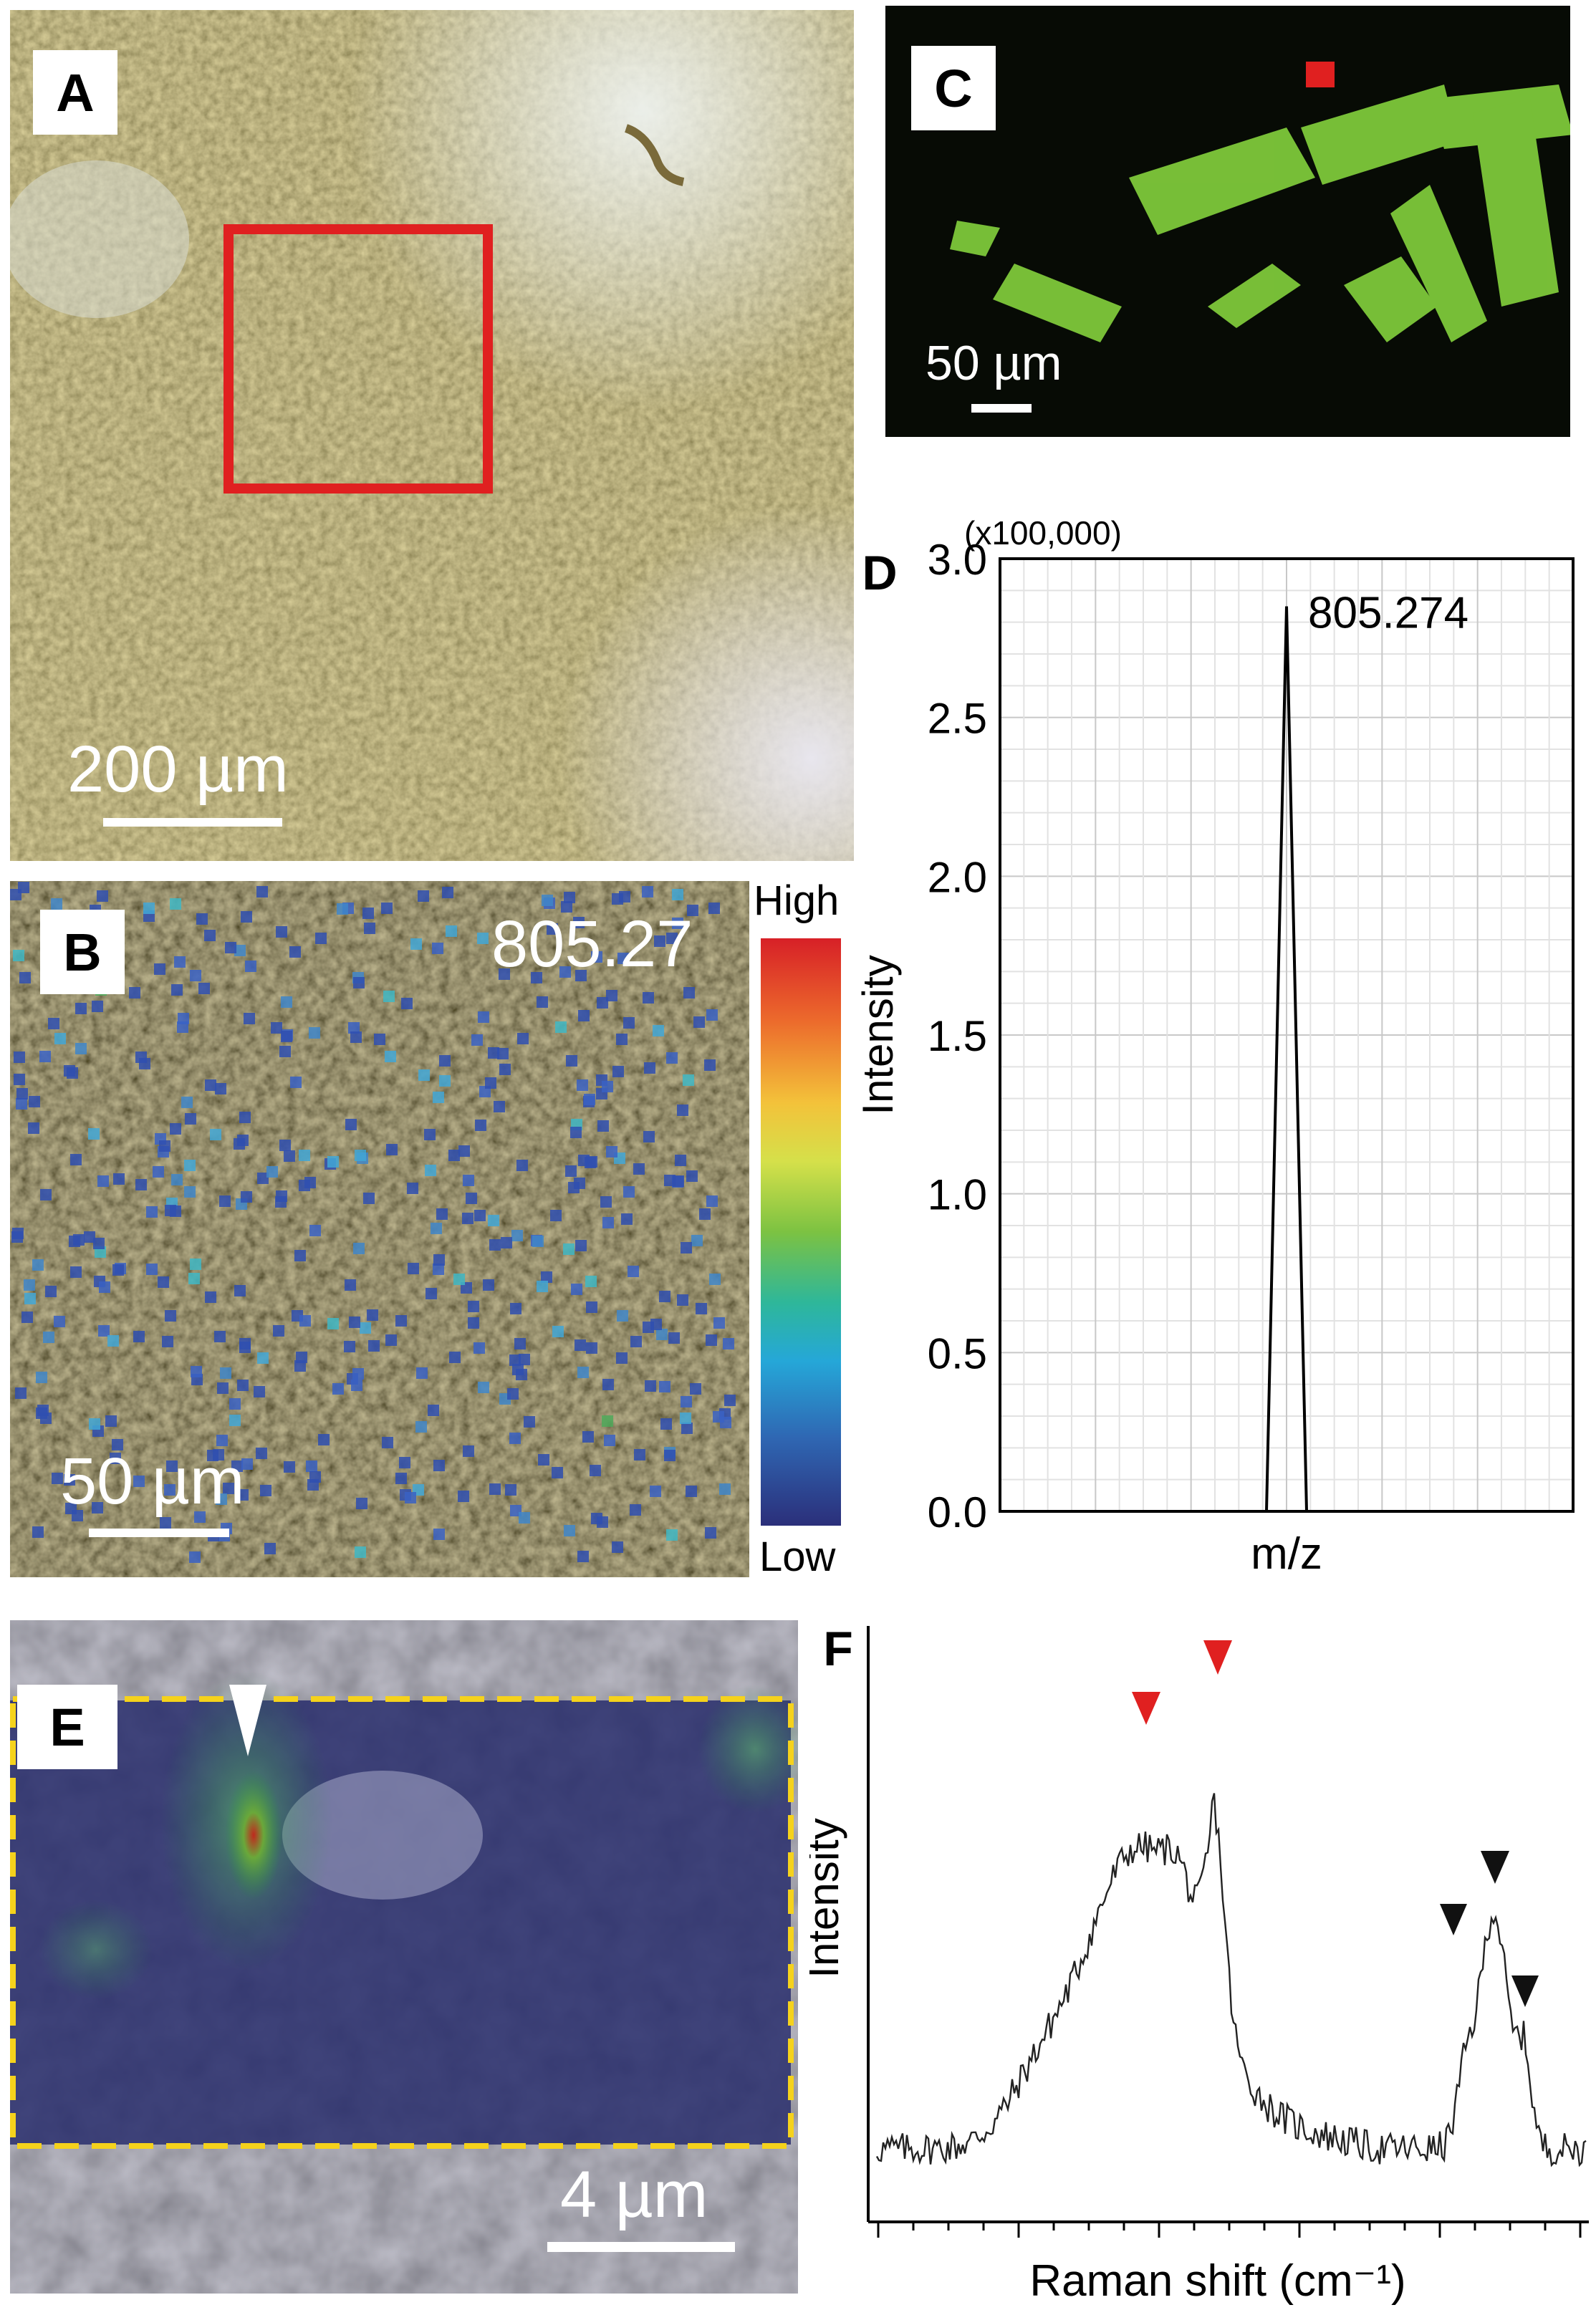  What do you see at coordinates (373, 1222) in the screenshot?
I see `ion-signal-pixels` at bounding box center [373, 1222].